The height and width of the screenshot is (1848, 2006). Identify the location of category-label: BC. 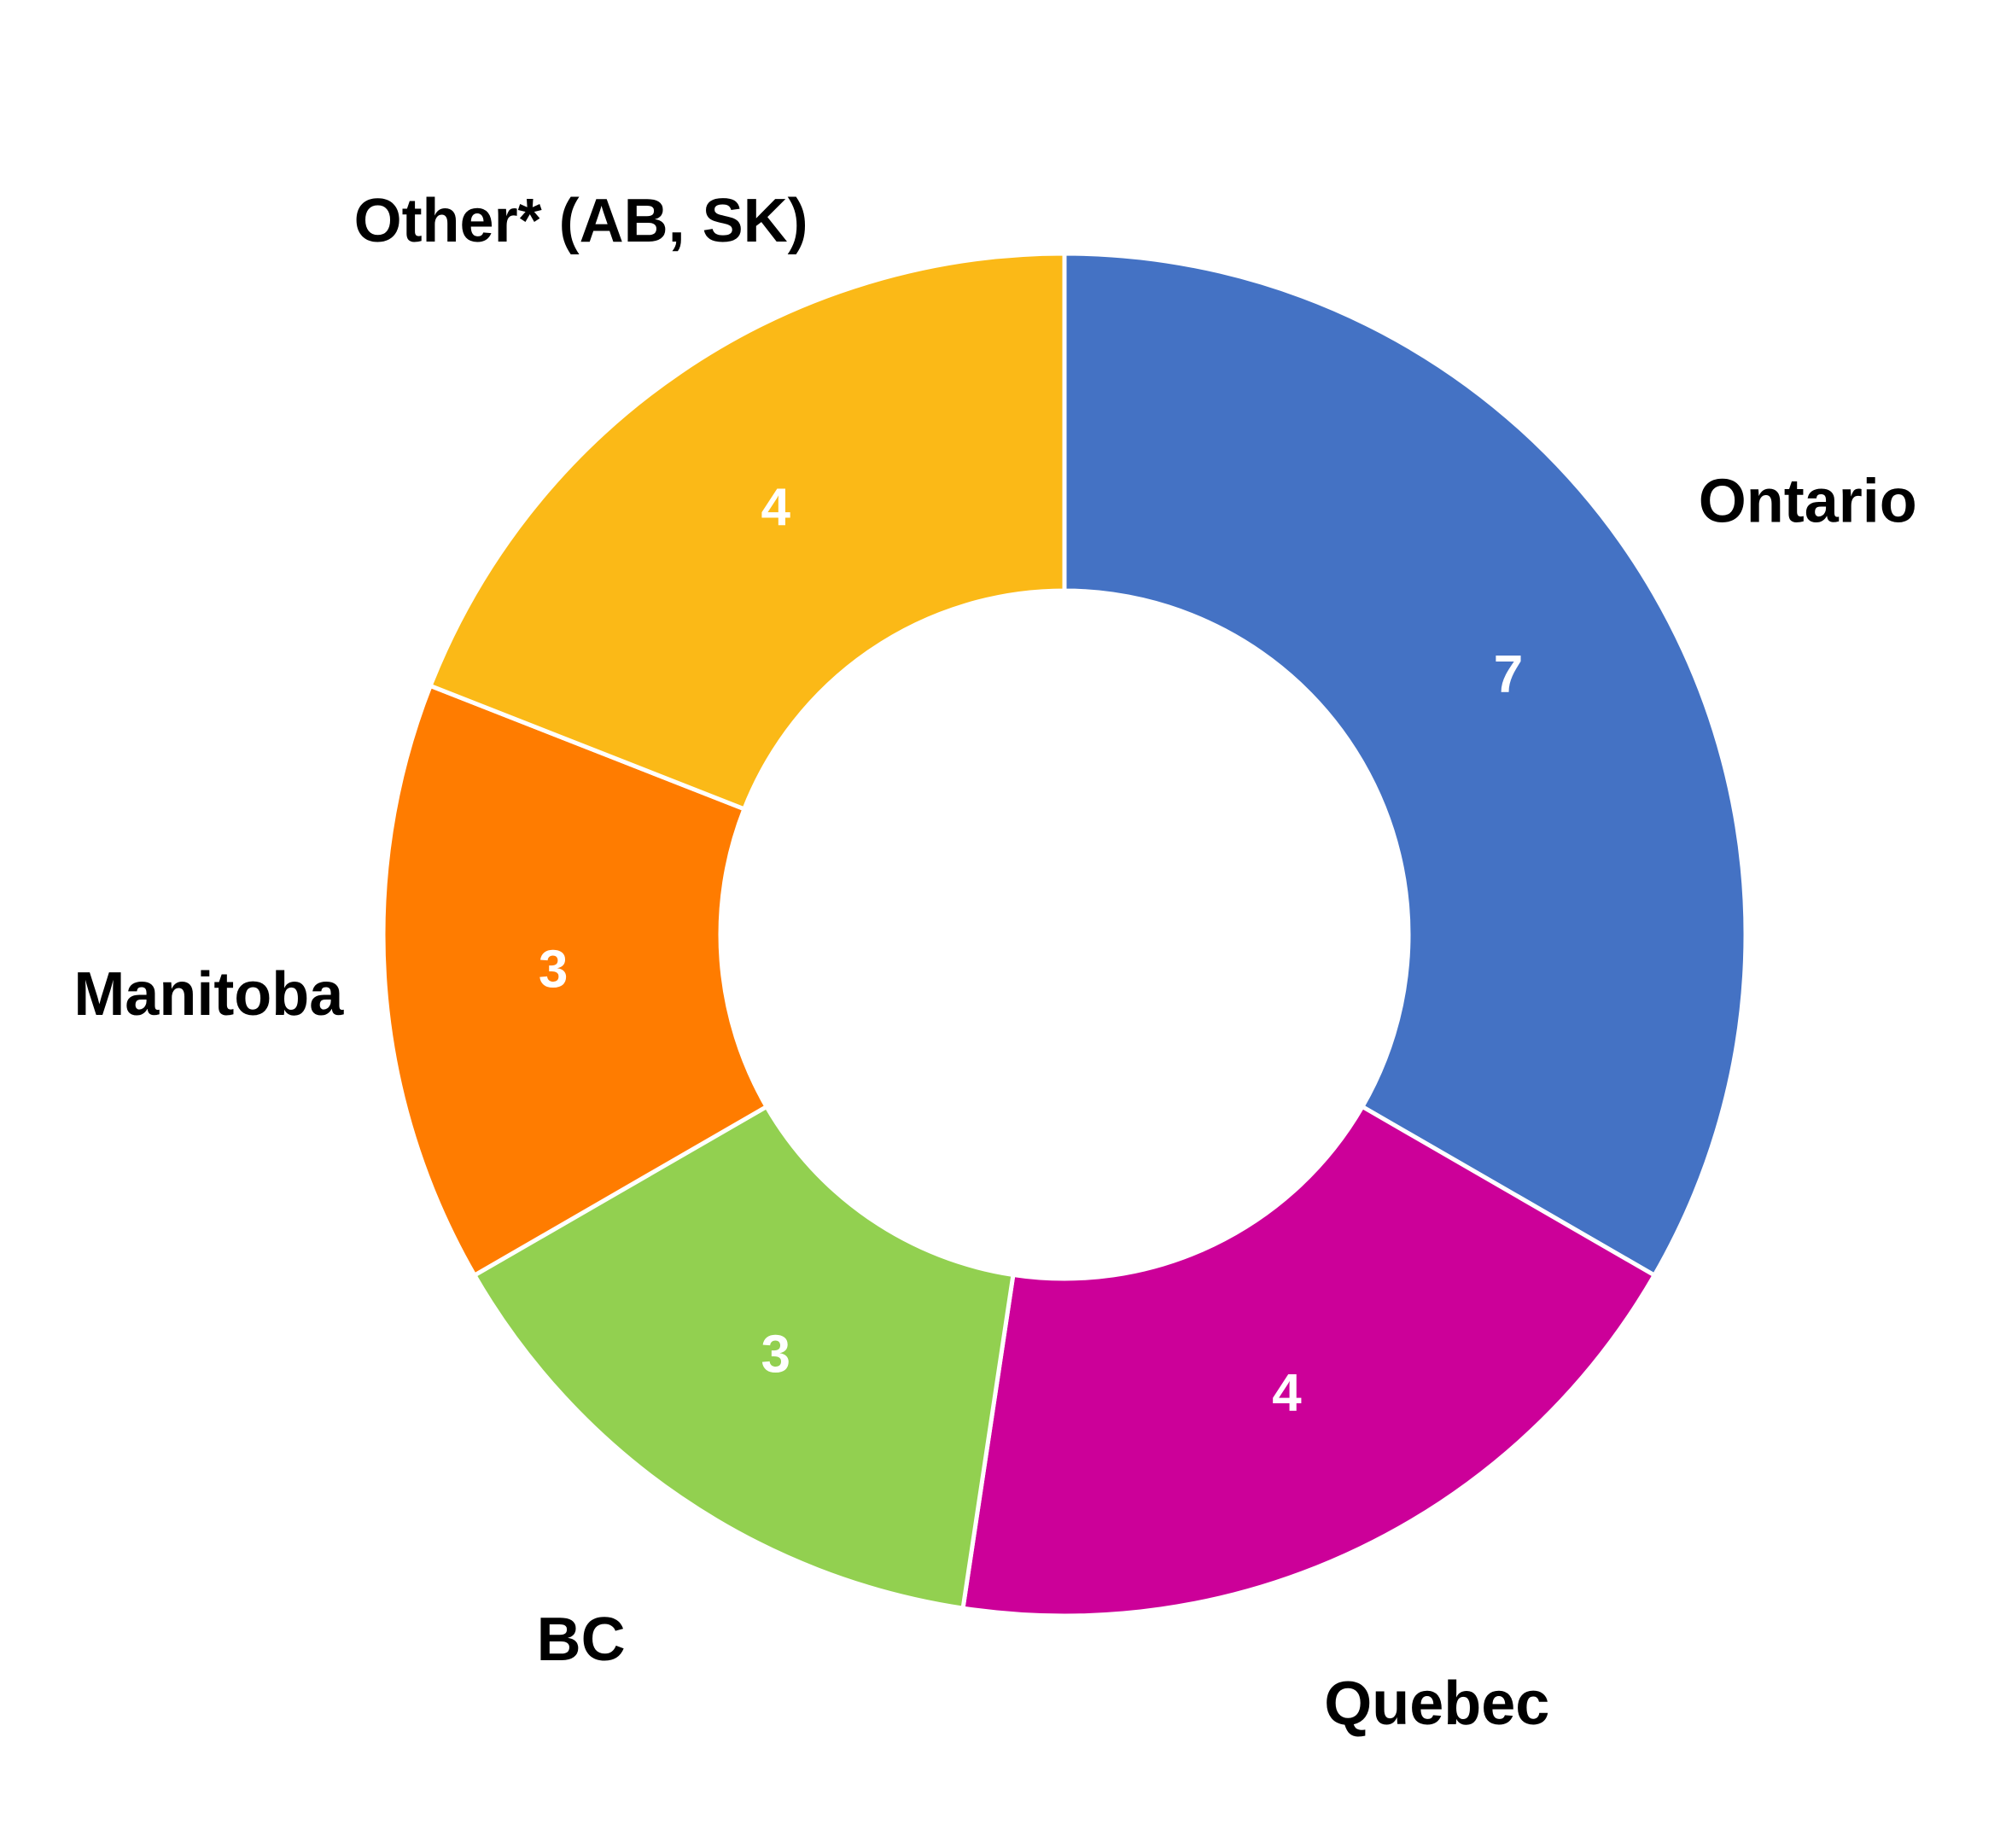
(581, 1640).